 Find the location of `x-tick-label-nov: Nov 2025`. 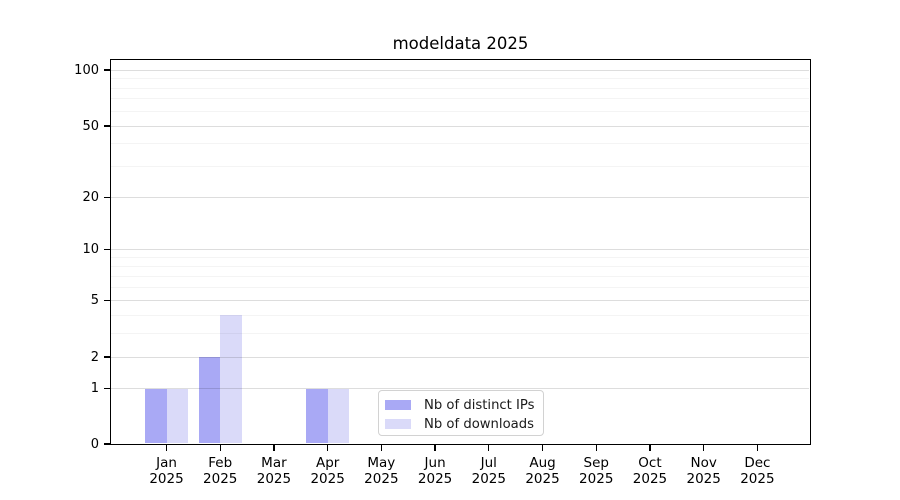

x-tick-label-nov: Nov 2025 is located at coordinates (703, 471).